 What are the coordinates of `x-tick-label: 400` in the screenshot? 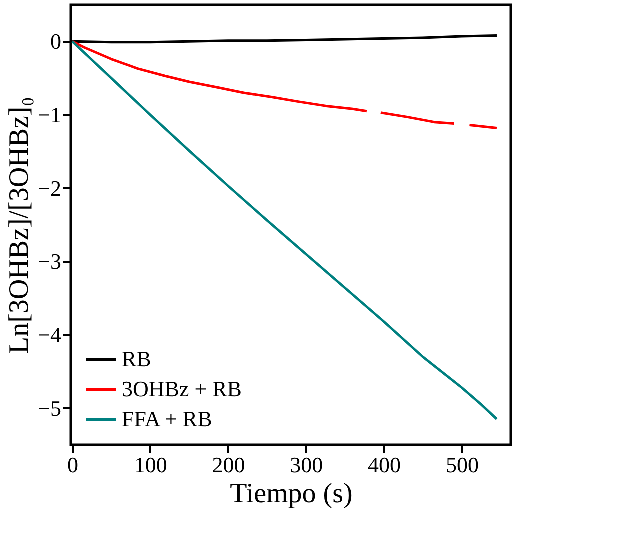 It's located at (385, 465).